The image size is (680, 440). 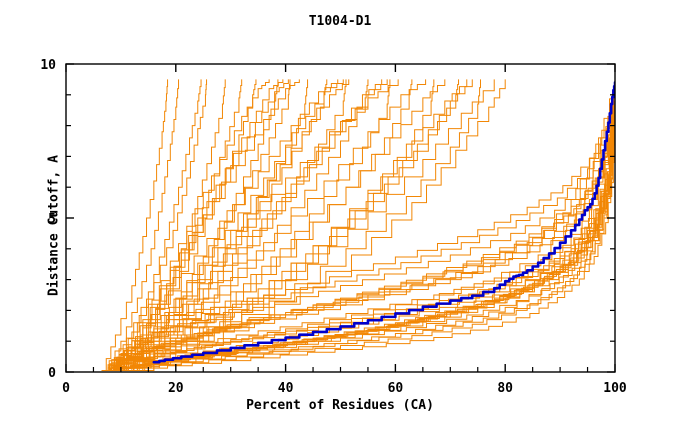 What do you see at coordinates (48, 65) in the screenshot?
I see `y-tick-label: 10` at bounding box center [48, 65].